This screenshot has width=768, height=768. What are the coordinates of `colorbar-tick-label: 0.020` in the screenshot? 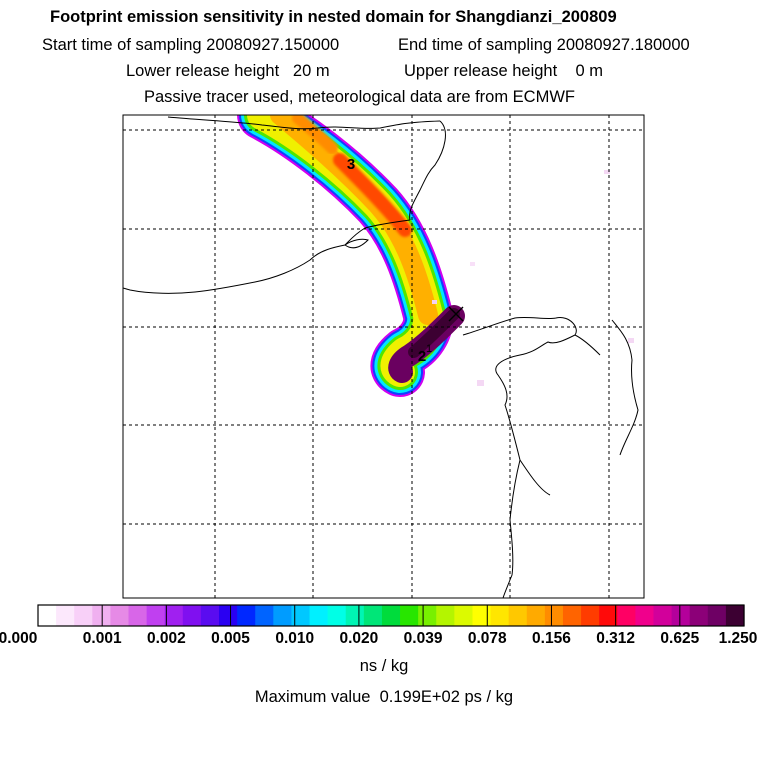 It's located at (359, 638).